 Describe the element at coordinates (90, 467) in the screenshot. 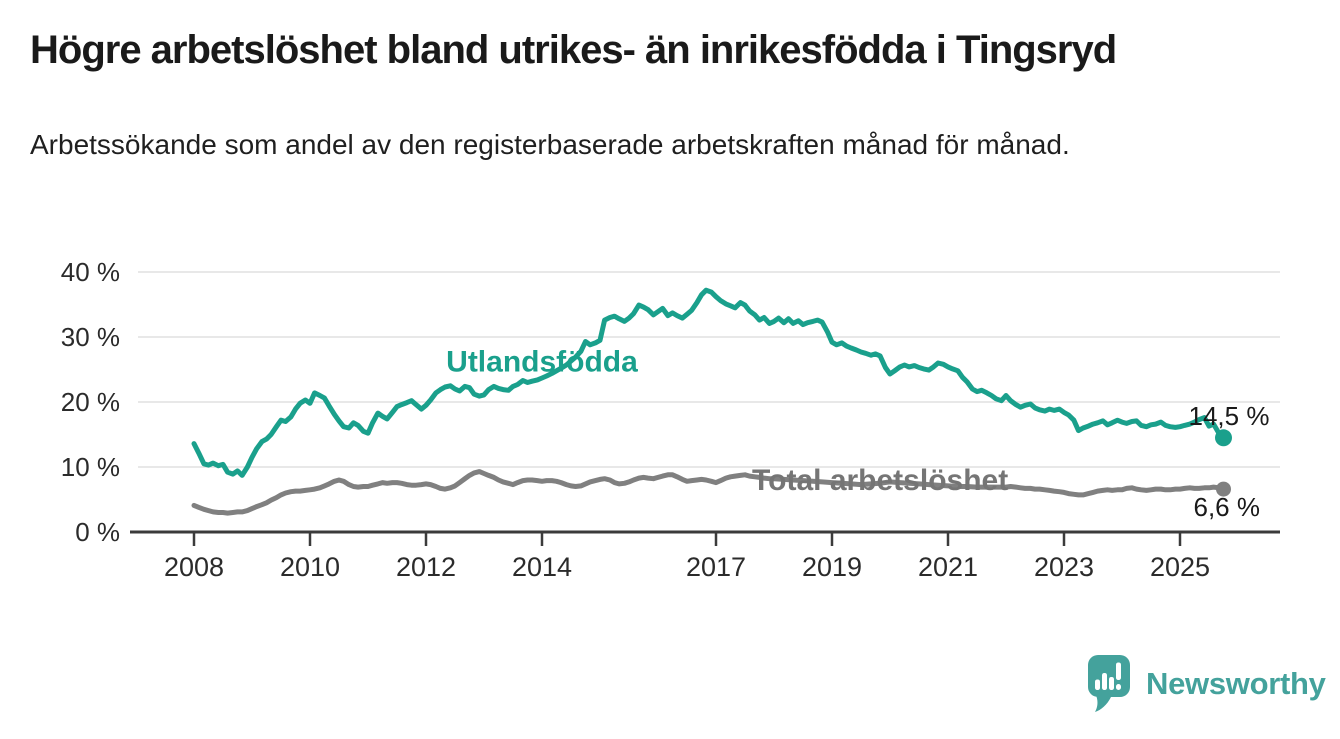

I see `y-axis-tick-label: 10 %` at that location.